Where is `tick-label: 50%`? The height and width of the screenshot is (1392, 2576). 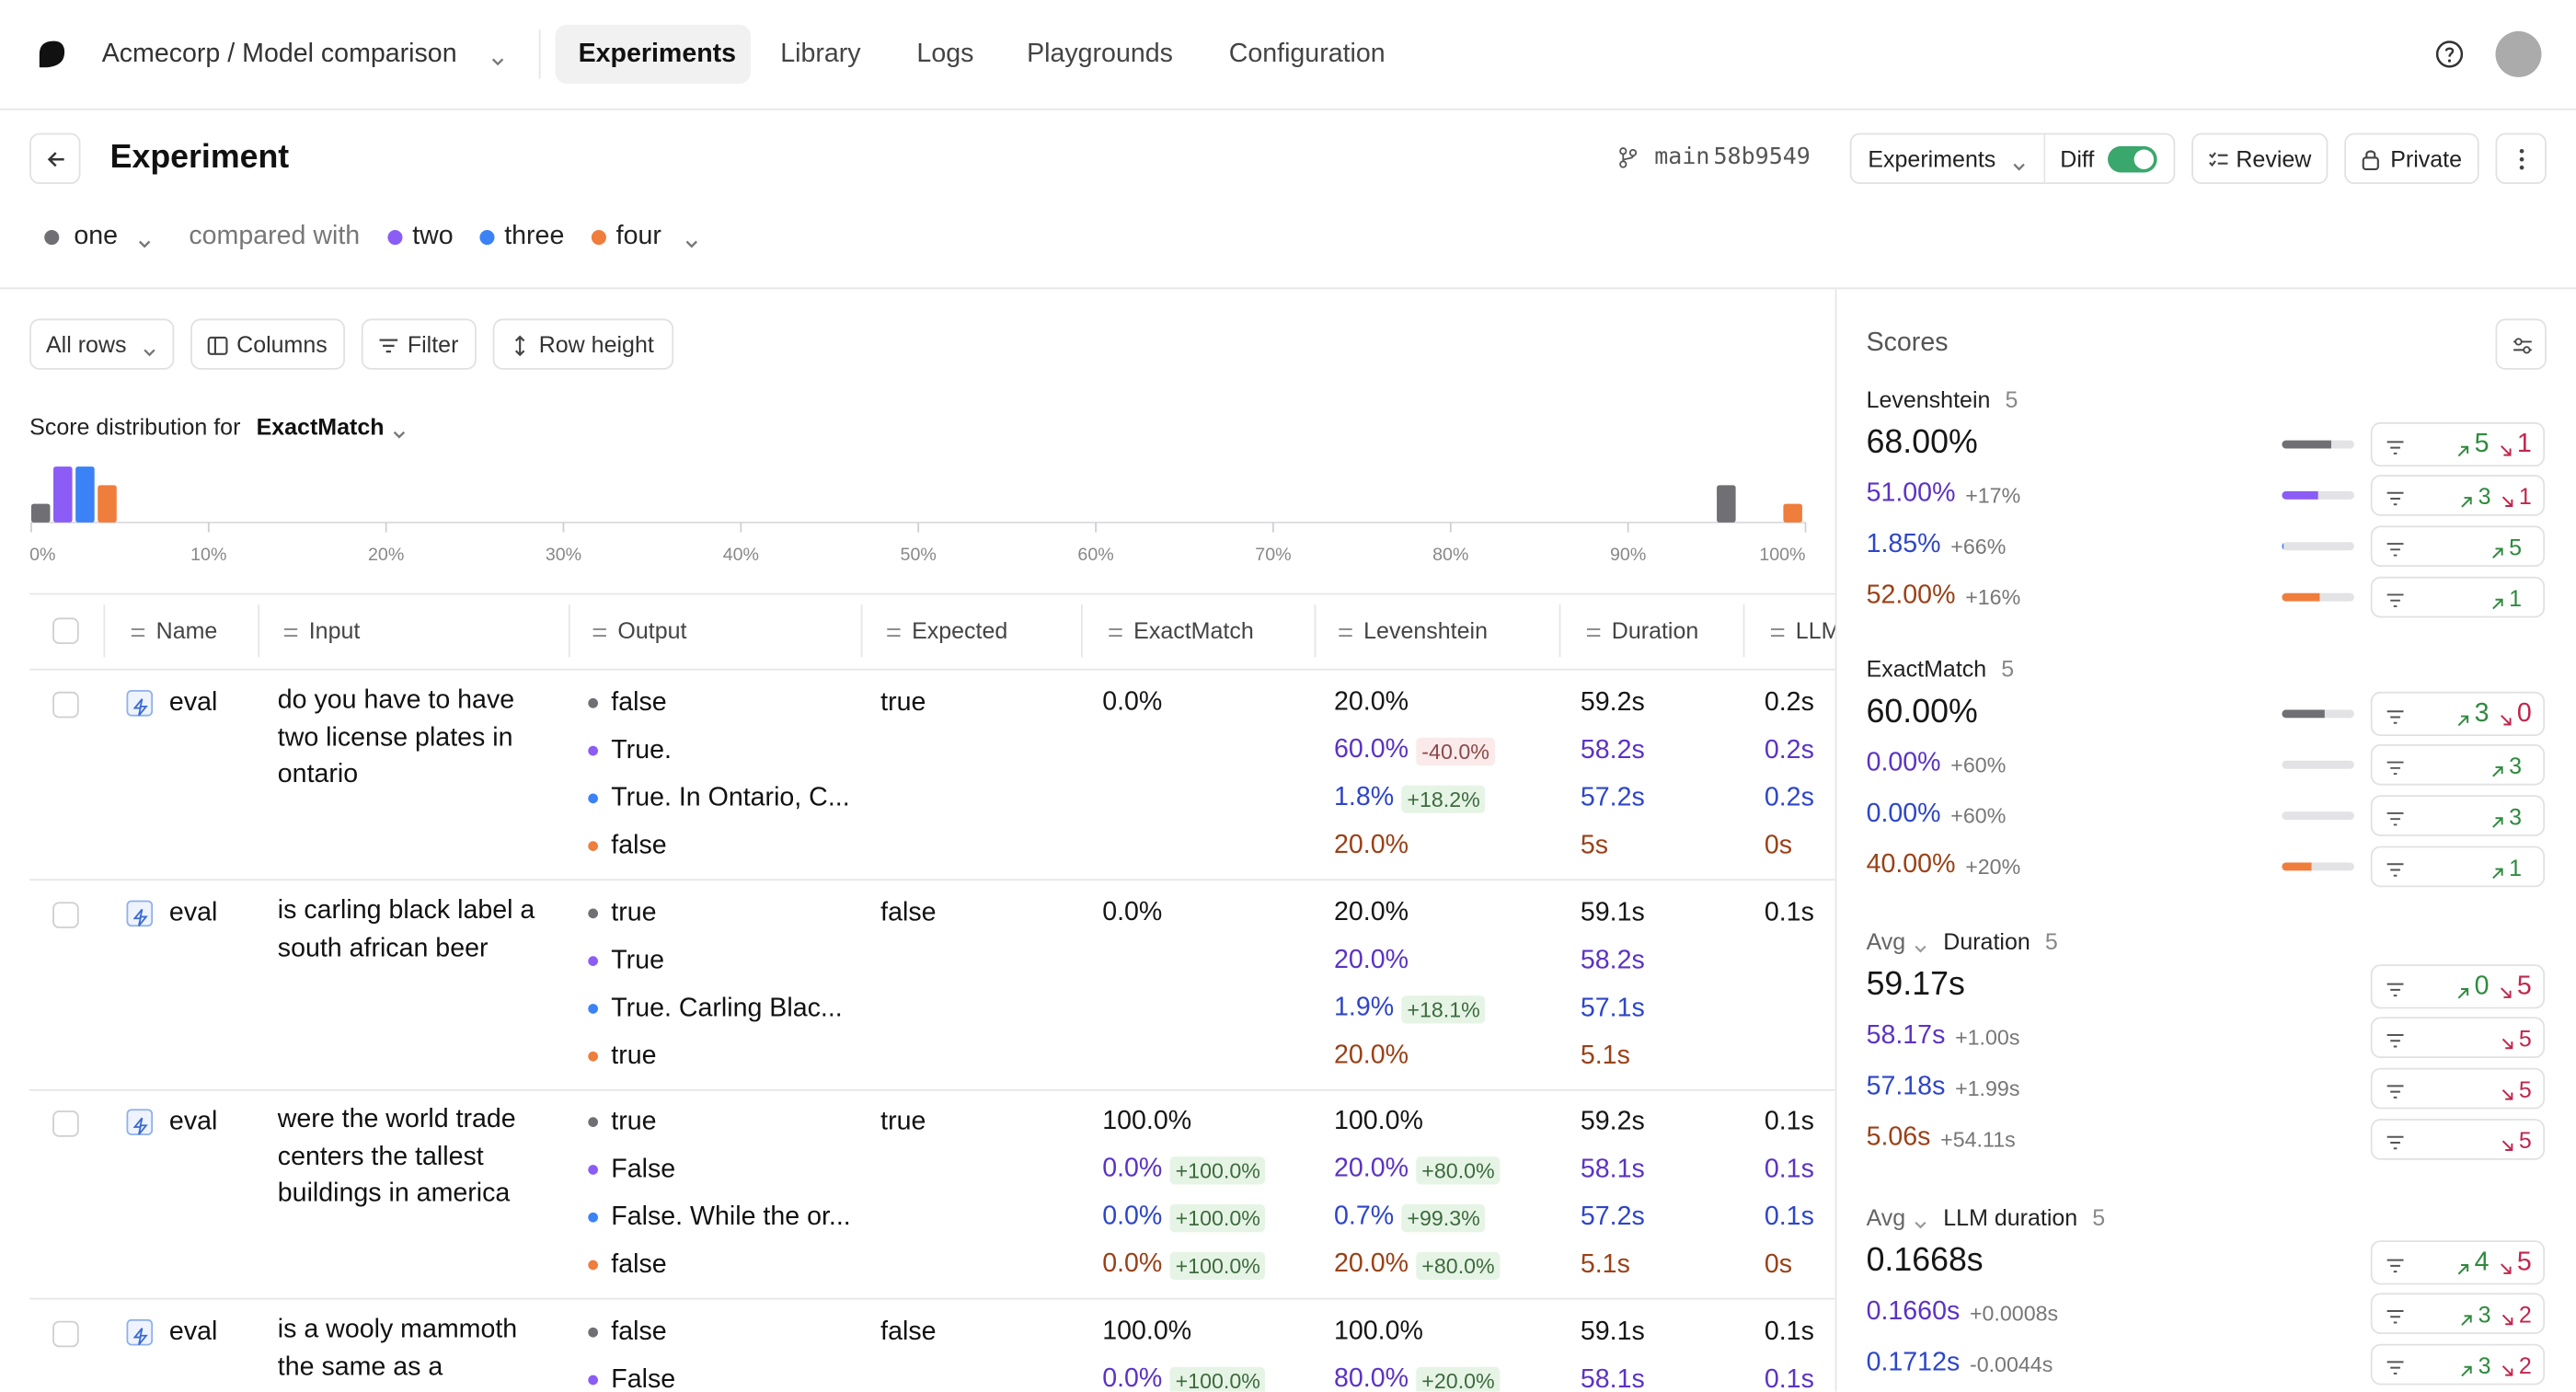
tick-label: 50% is located at coordinates (919, 555).